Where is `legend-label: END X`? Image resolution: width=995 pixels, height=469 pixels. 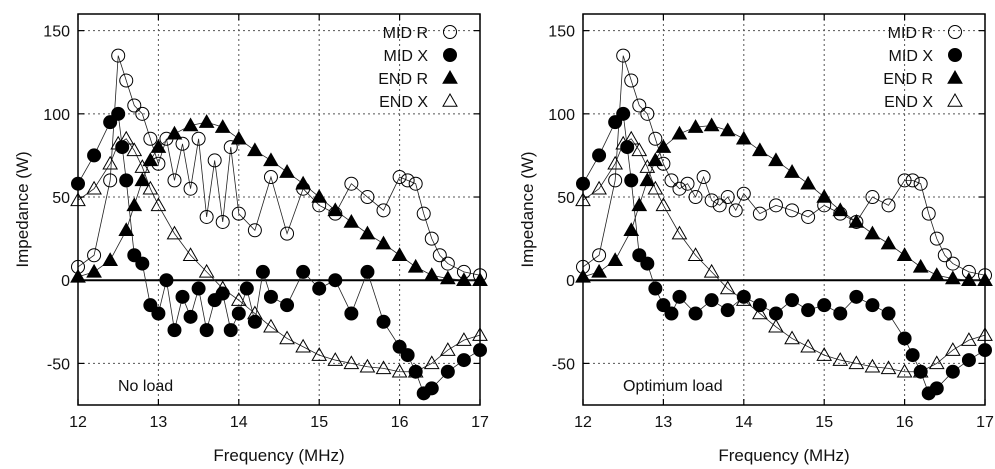 legend-label: END X is located at coordinates (403, 102).